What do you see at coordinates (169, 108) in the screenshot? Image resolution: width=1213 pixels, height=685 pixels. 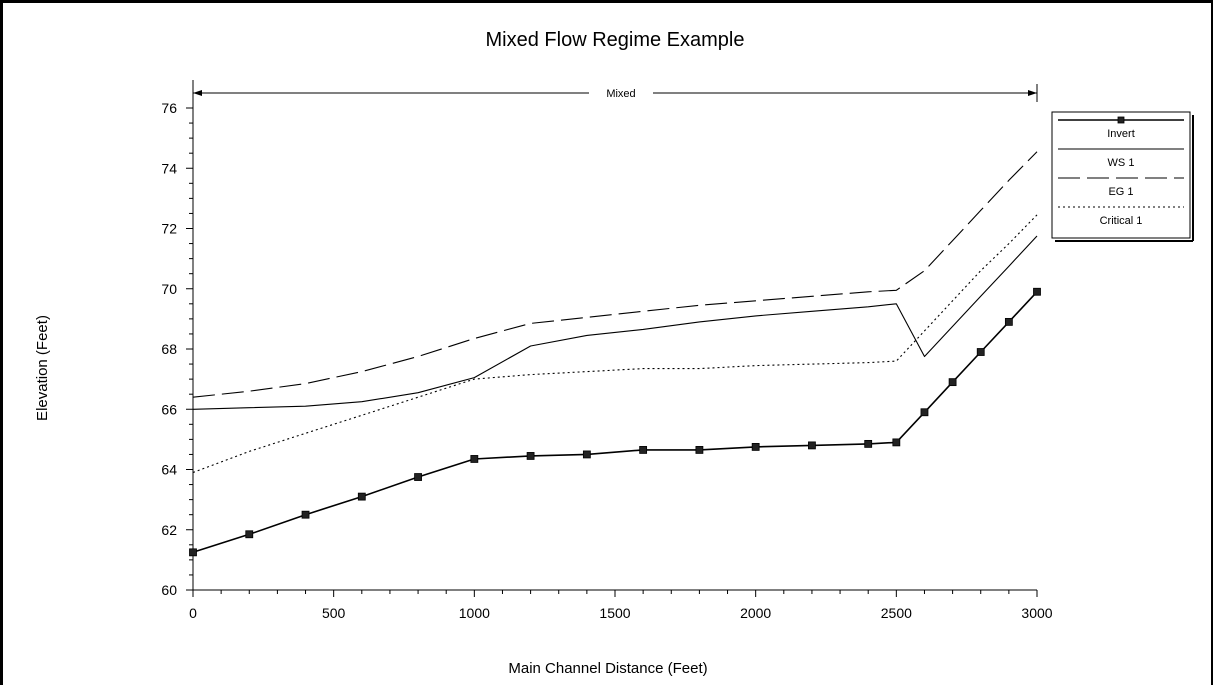 I see `y-tick-label: 76` at bounding box center [169, 108].